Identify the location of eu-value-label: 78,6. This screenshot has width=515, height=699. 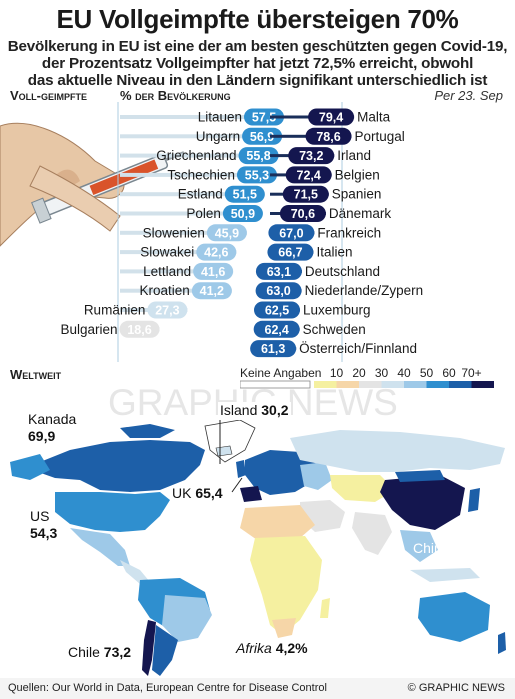
(328, 137).